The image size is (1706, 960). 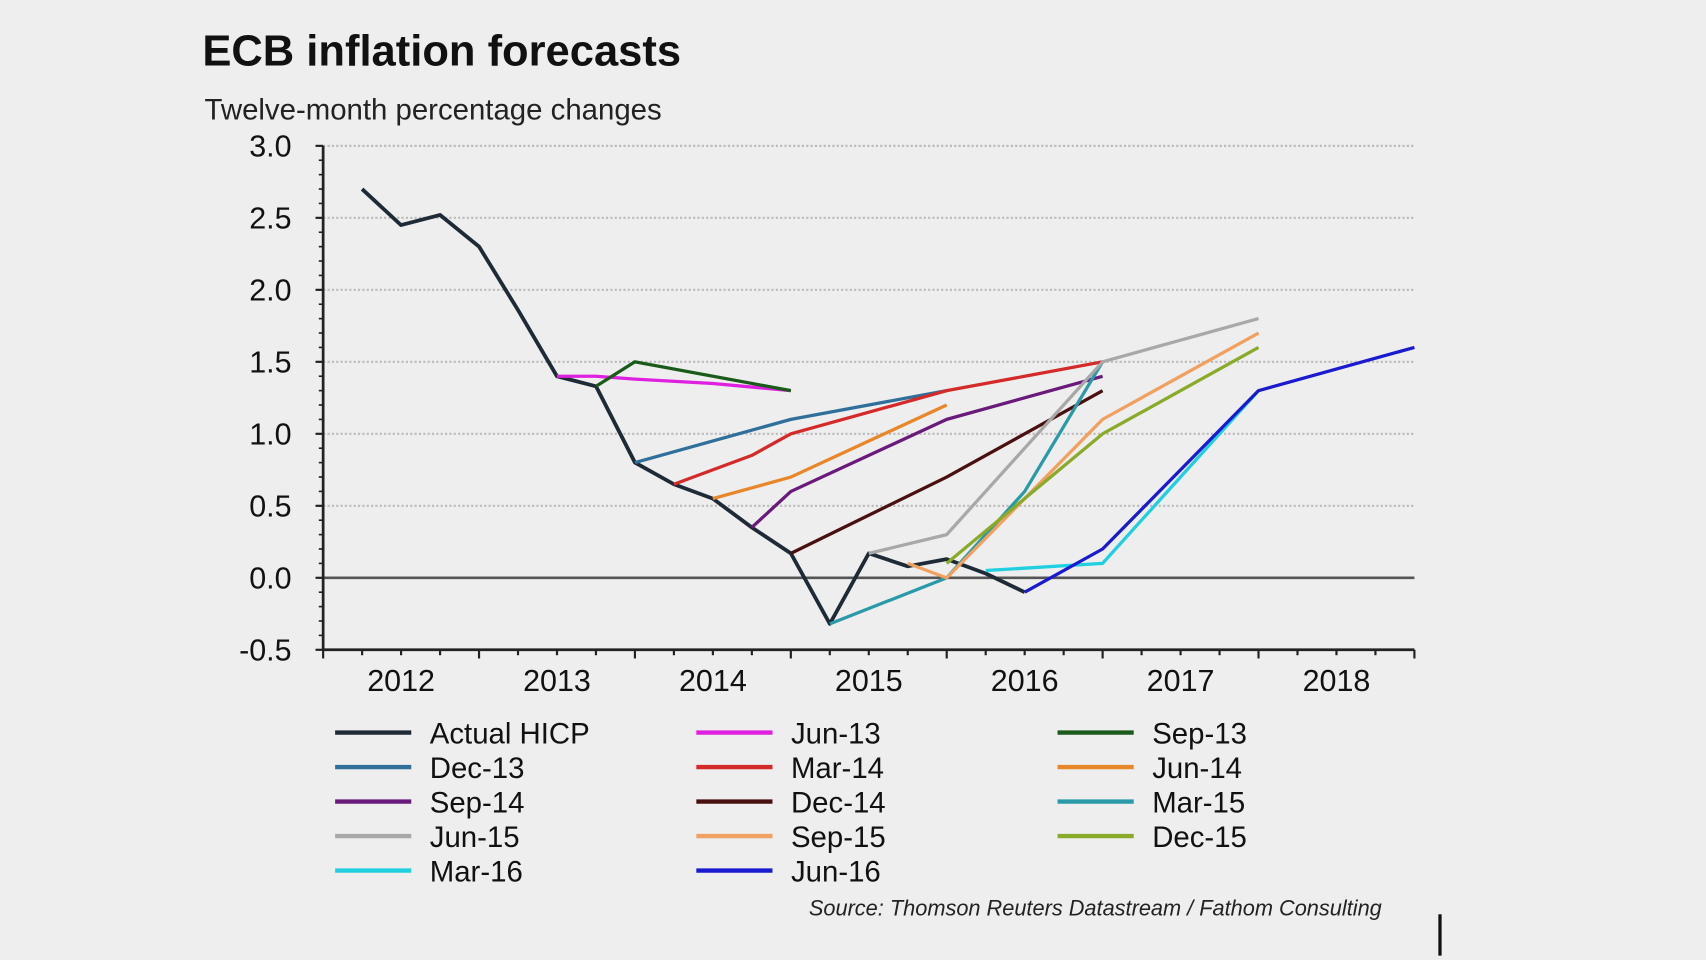 I want to click on y-tick-label: 1.5, so click(x=270, y=363).